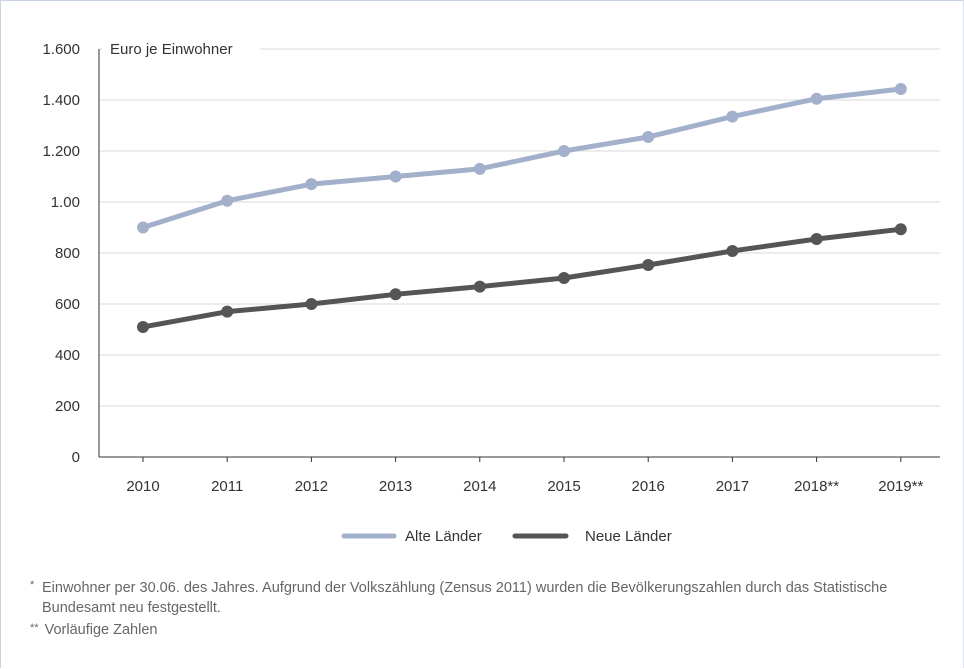 The height and width of the screenshot is (669, 964). What do you see at coordinates (648, 486) in the screenshot?
I see `x-tick-label: 2016` at bounding box center [648, 486].